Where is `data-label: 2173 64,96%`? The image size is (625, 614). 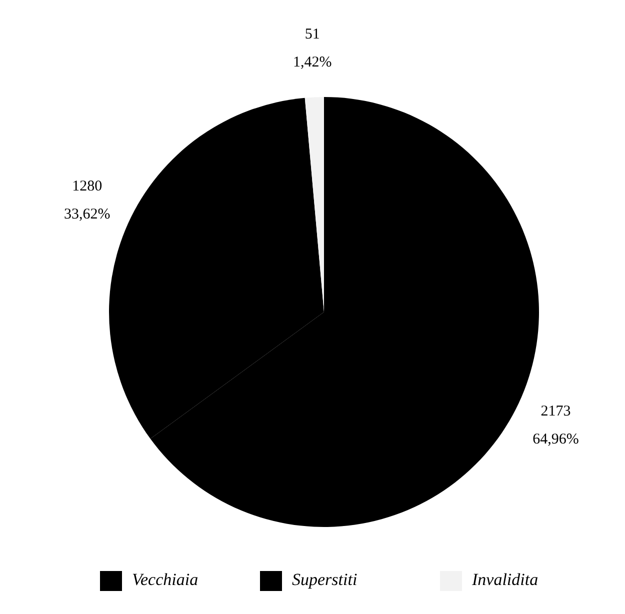
data-label: 2173 64,96% is located at coordinates (555, 426).